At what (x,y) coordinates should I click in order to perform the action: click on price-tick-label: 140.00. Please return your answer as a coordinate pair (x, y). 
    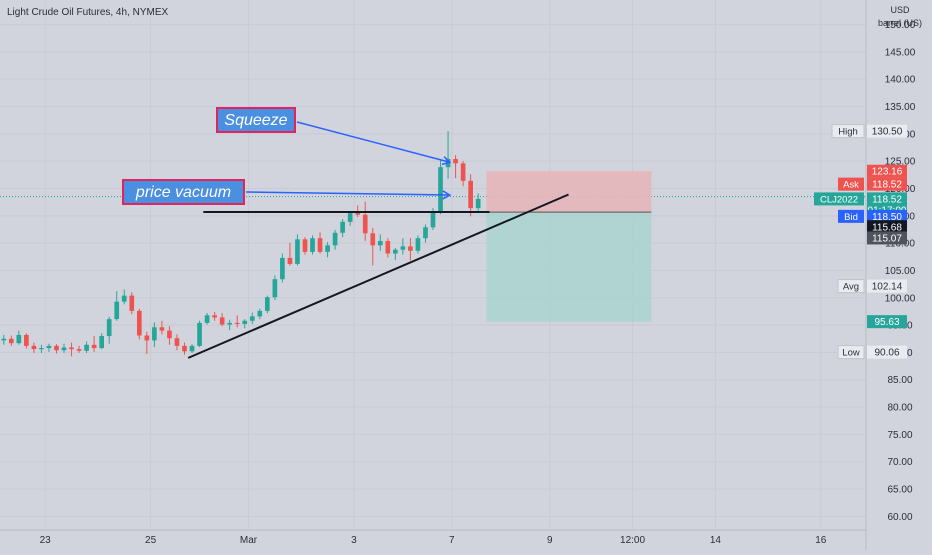
    Looking at the image, I should click on (900, 80).